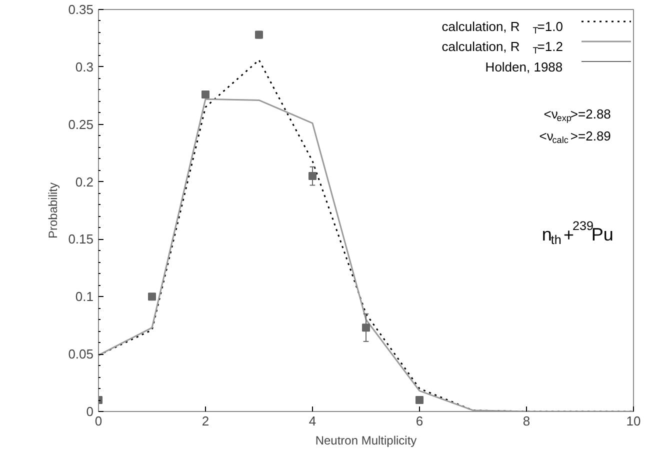 The image size is (647, 461). What do you see at coordinates (312, 421) in the screenshot?
I see `x-tick-label: 4` at bounding box center [312, 421].